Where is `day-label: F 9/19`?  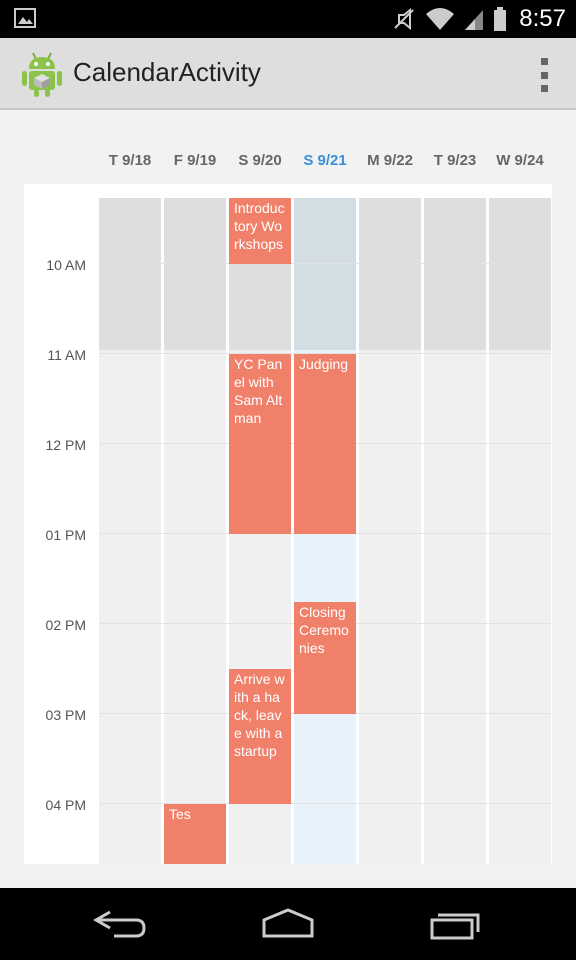
day-label: F 9/19 is located at coordinates (195, 160).